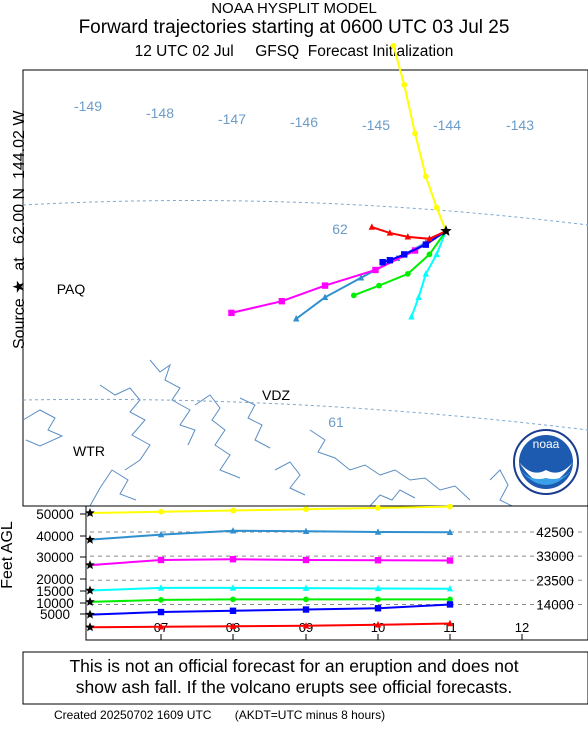 This screenshot has width=588, height=730. What do you see at coordinates (71, 289) in the screenshot?
I see `place-label: PAQ` at bounding box center [71, 289].